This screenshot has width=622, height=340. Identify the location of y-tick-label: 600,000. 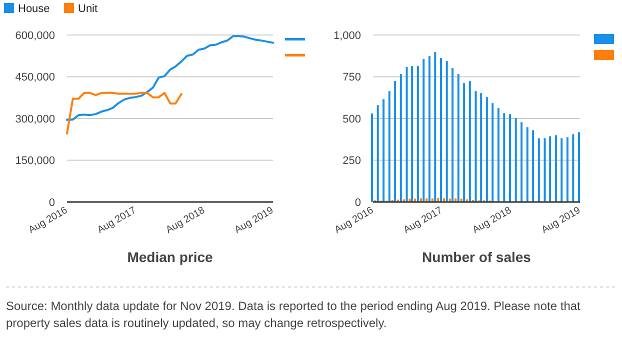
(35, 36).